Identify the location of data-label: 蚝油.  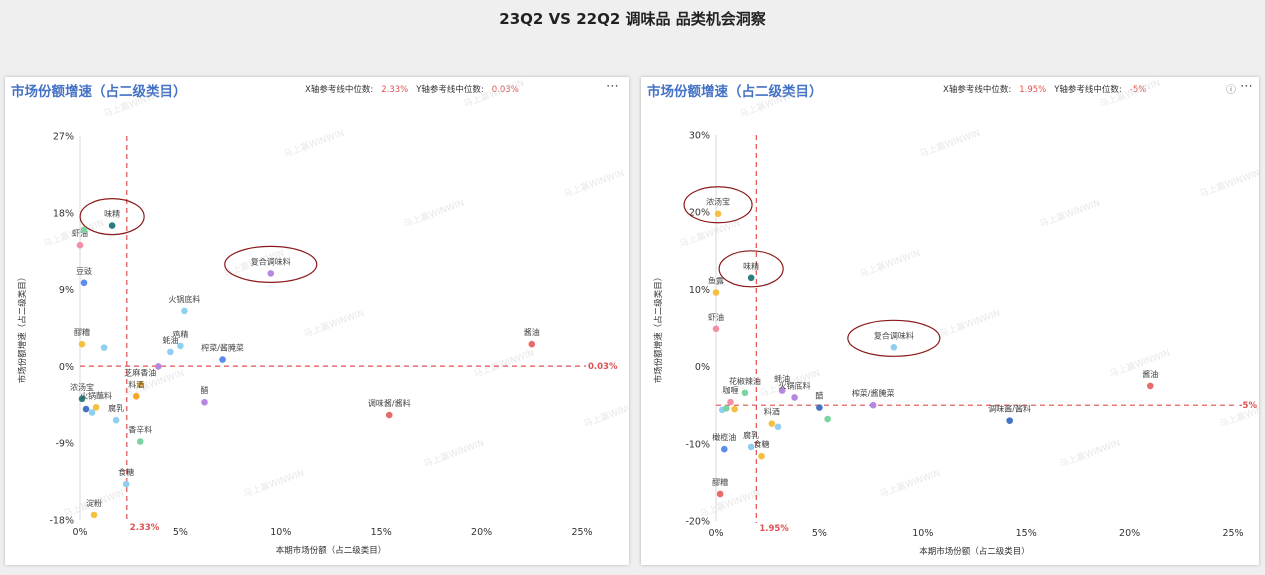
(782, 379).